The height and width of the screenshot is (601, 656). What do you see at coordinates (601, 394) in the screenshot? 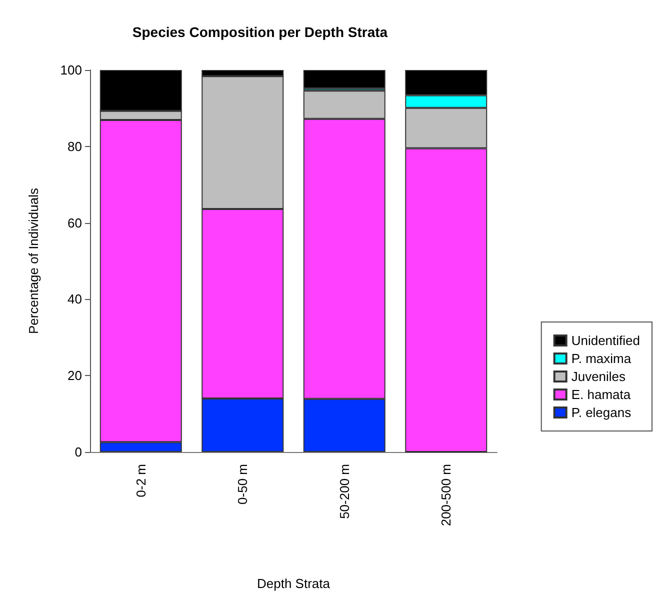
I see `legend-label: E. hamata` at bounding box center [601, 394].